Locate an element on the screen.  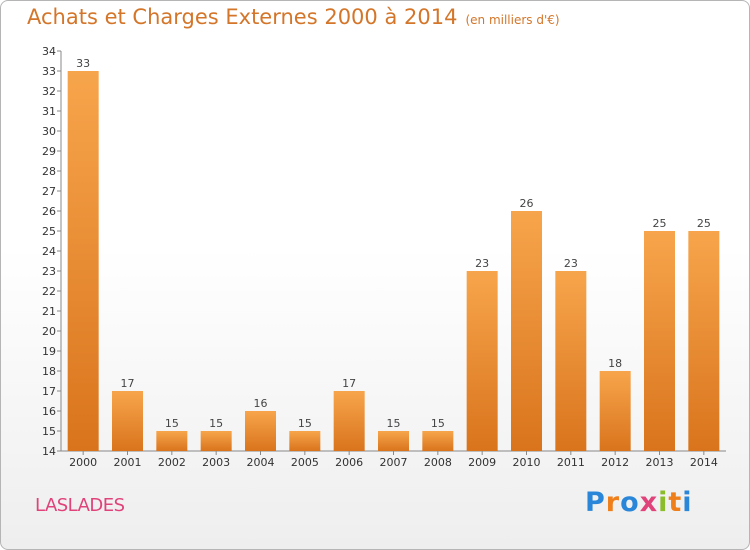
x-tick-label: 2005 is located at coordinates (305, 462).